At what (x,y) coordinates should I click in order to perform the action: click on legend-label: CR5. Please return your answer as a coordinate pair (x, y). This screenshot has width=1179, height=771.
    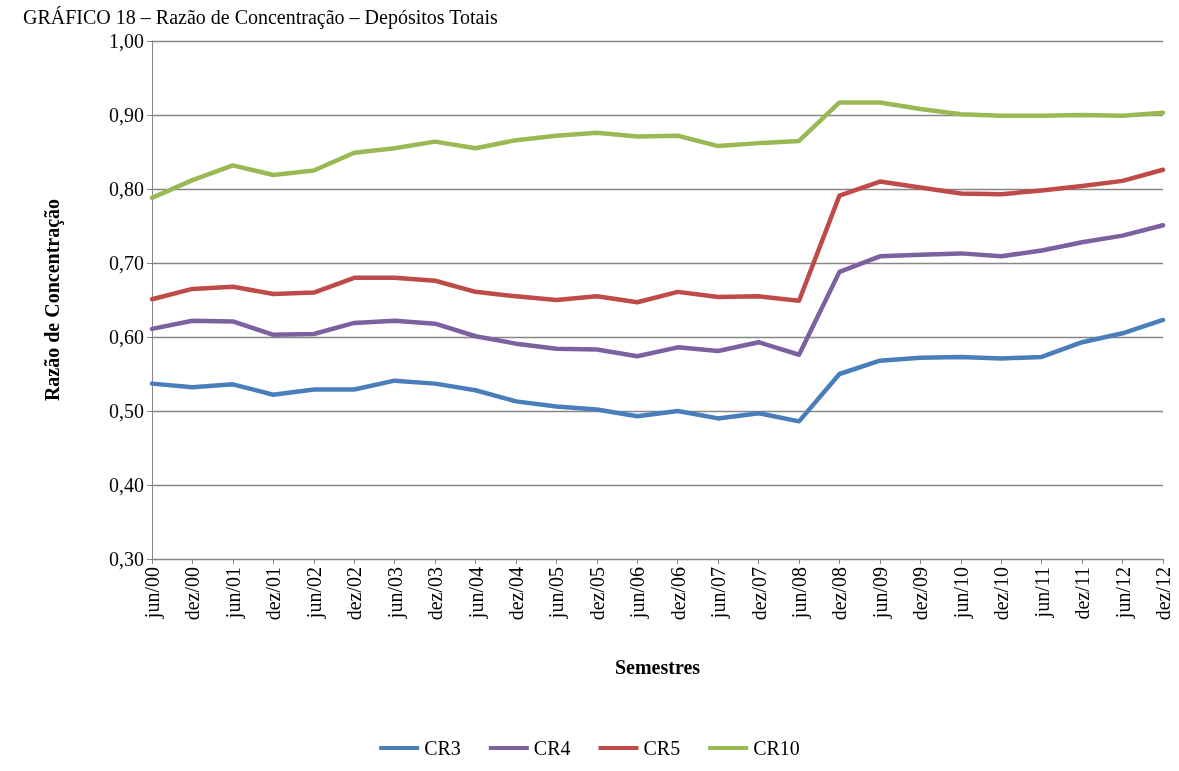
    Looking at the image, I should click on (662, 748).